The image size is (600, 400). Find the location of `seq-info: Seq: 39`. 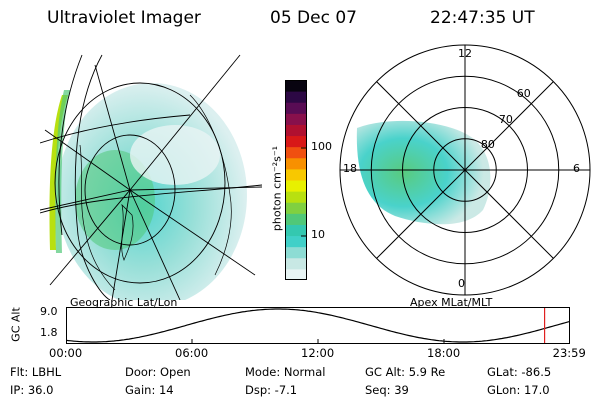

seq-info: Seq: 39 is located at coordinates (387, 390).